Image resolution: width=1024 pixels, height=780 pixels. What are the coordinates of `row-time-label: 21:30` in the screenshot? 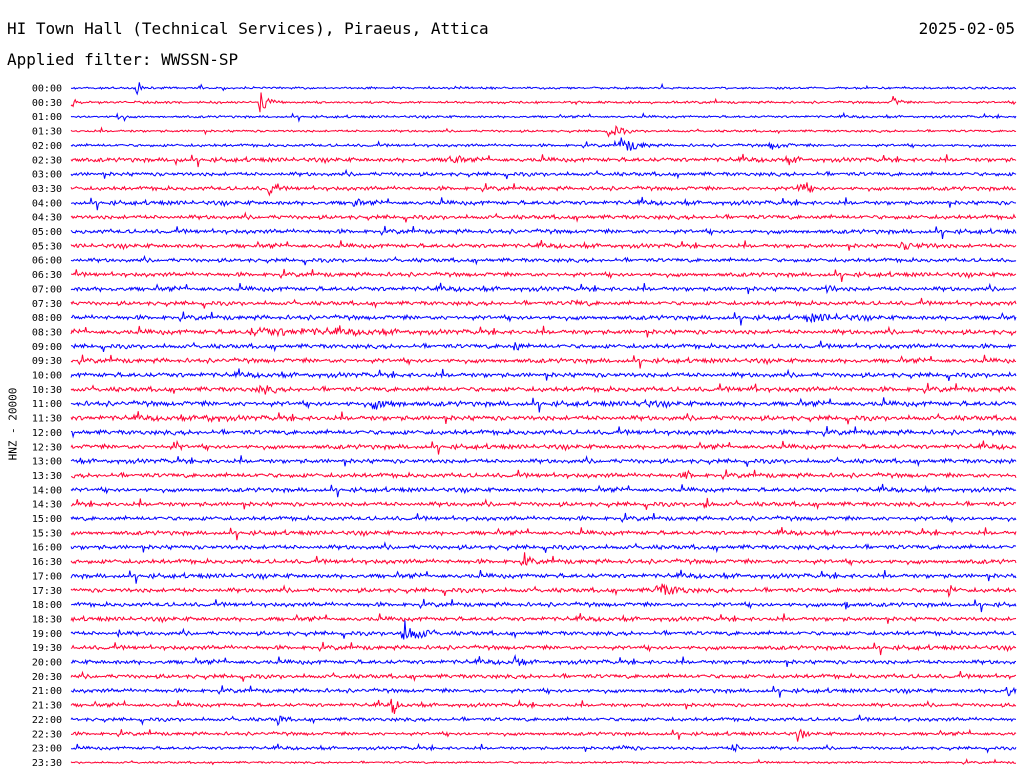 It's located at (47, 706).